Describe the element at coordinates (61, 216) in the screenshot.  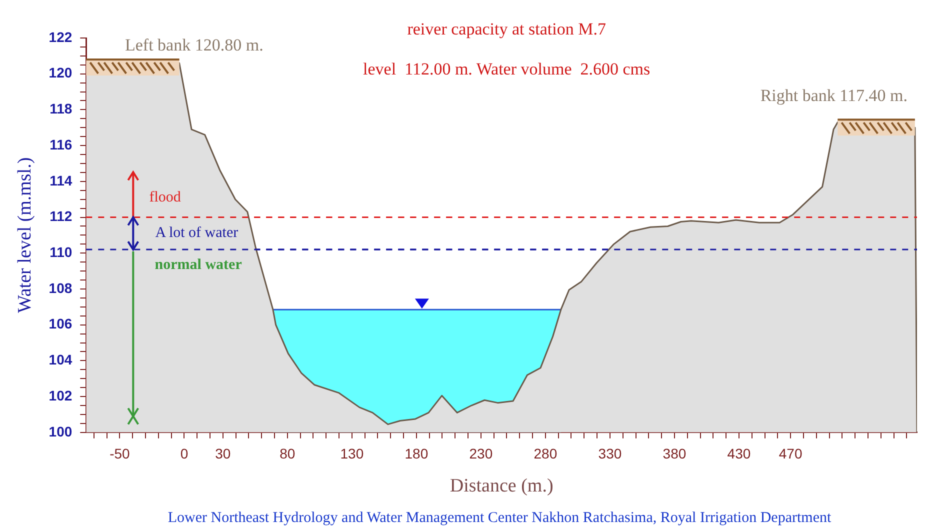
I see `y-tick-label: 112` at that location.